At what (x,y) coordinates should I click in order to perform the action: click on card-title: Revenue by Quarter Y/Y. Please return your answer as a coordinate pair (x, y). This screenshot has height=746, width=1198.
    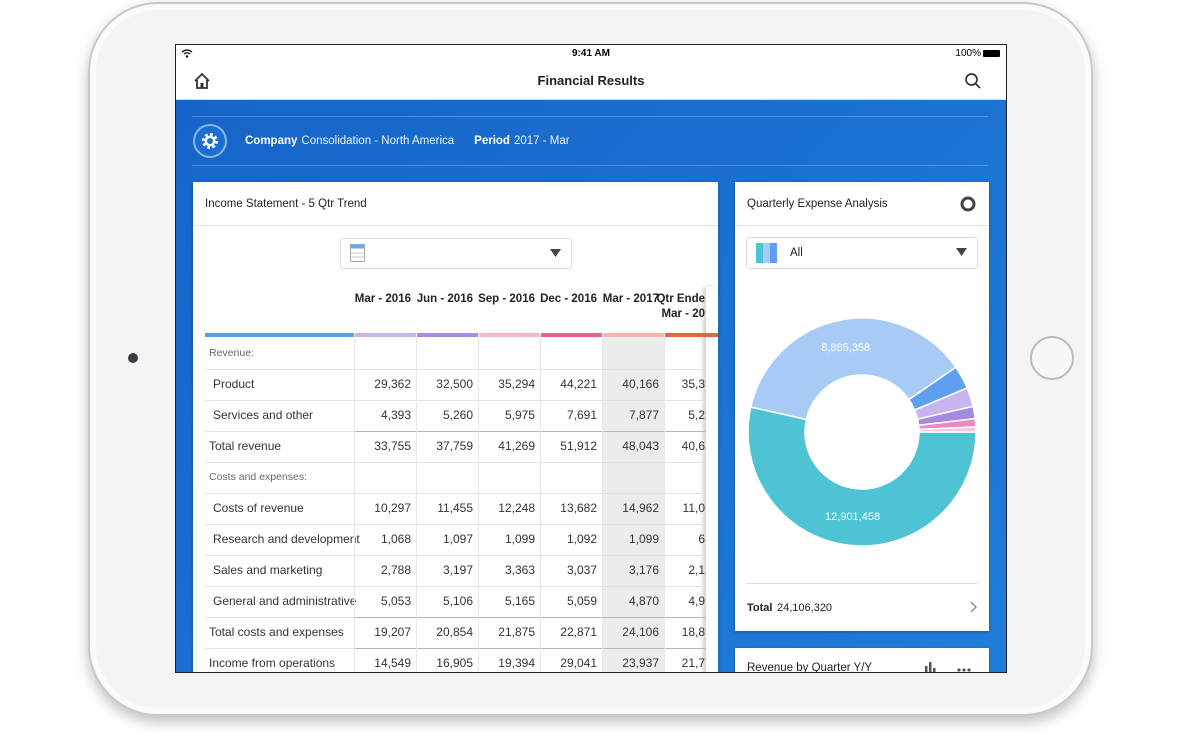
    Looking at the image, I should click on (810, 667).